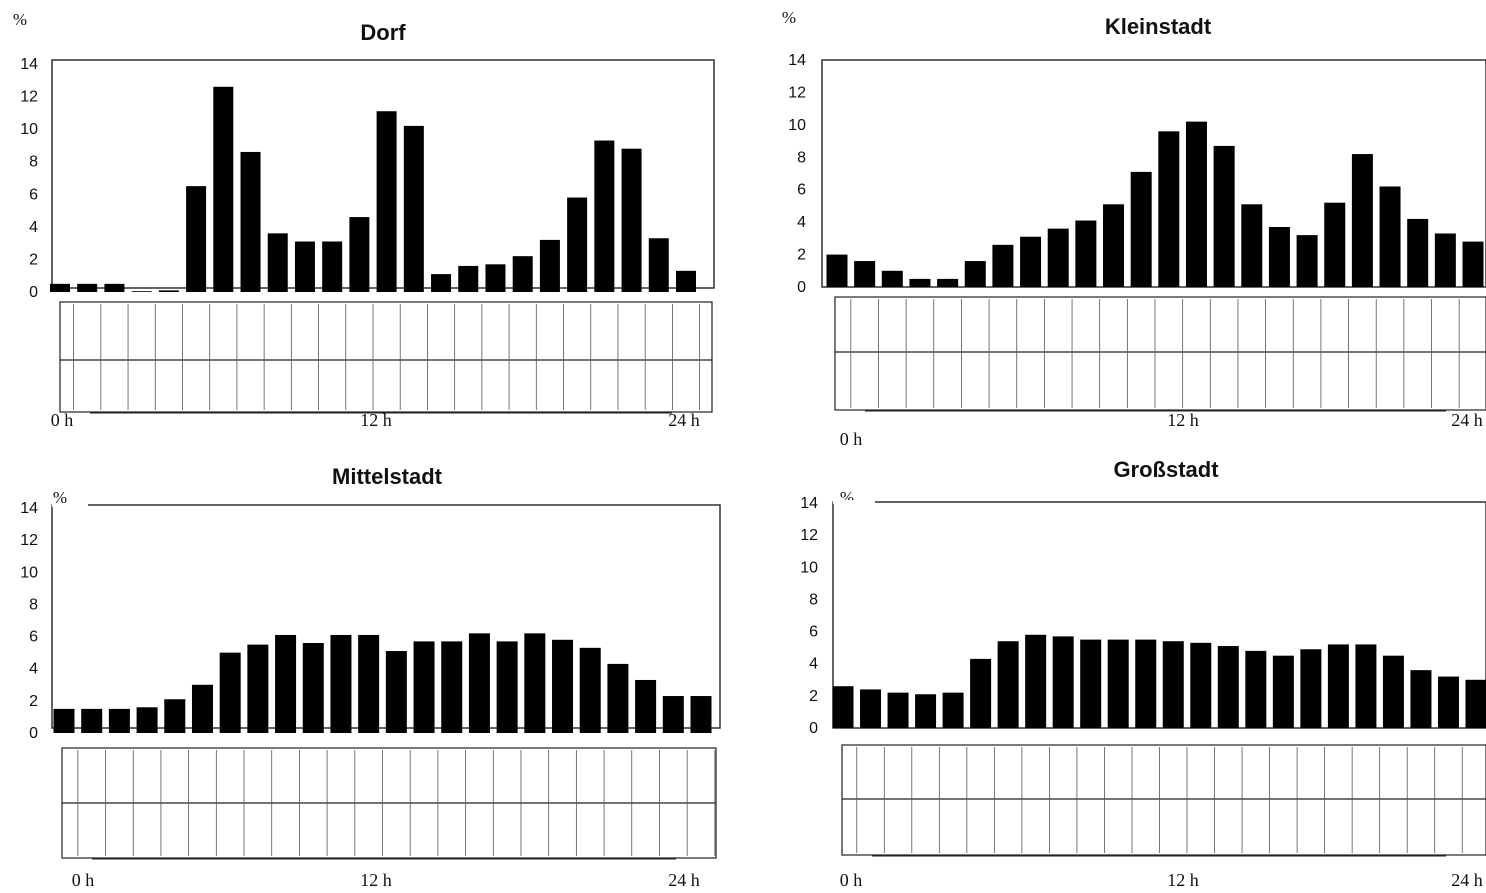 The height and width of the screenshot is (893, 1486). What do you see at coordinates (1163, 800) in the screenshot?
I see `grossstadt-data-table` at bounding box center [1163, 800].